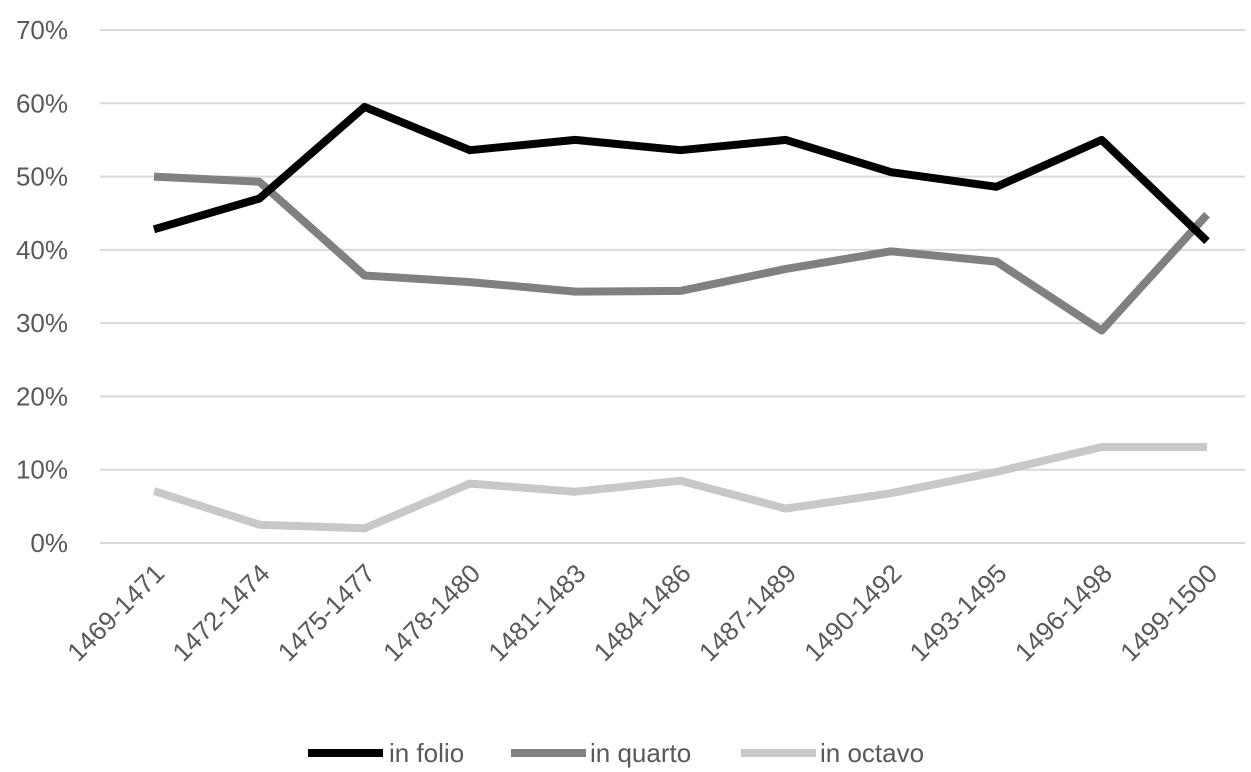 This screenshot has height=772, width=1251. I want to click on x-tick-label: 1490-1492, so click(852, 612).